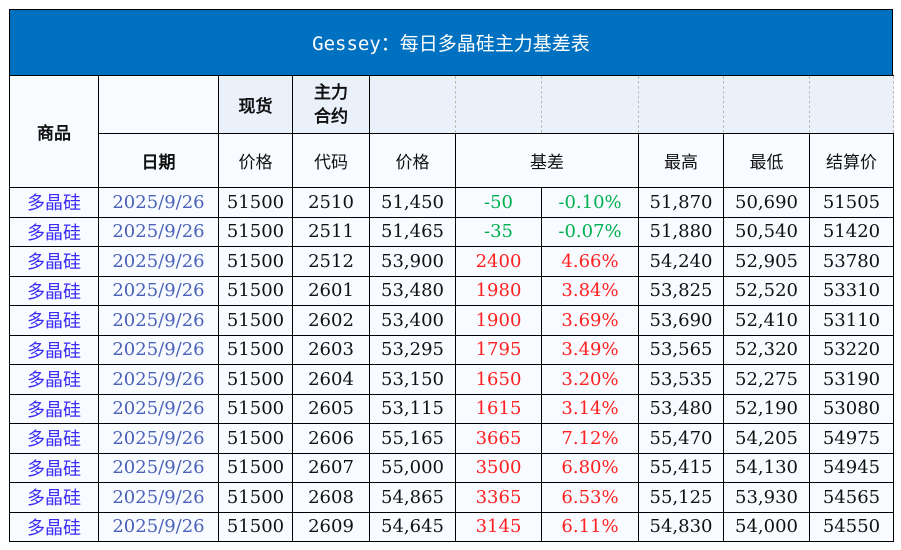 The width and height of the screenshot is (901, 550). What do you see at coordinates (851, 231) in the screenshot?
I see `cell-settle: 51420` at bounding box center [851, 231].